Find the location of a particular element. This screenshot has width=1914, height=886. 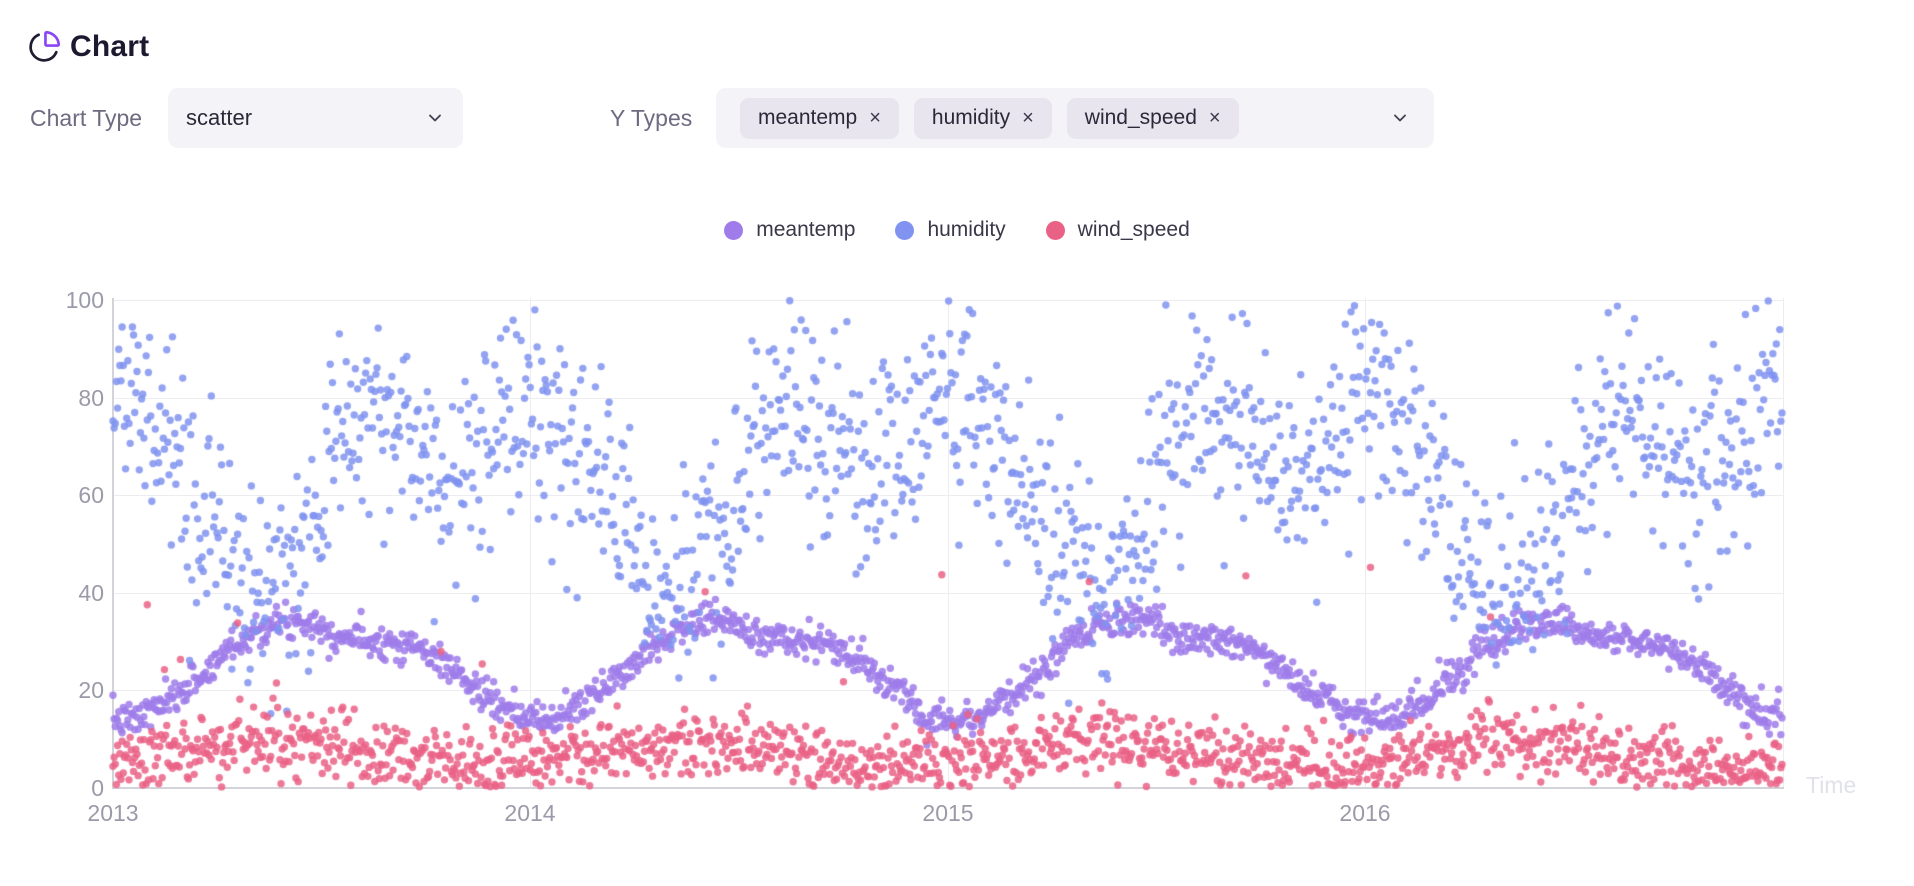

legend-label: humidity is located at coordinates (966, 229).